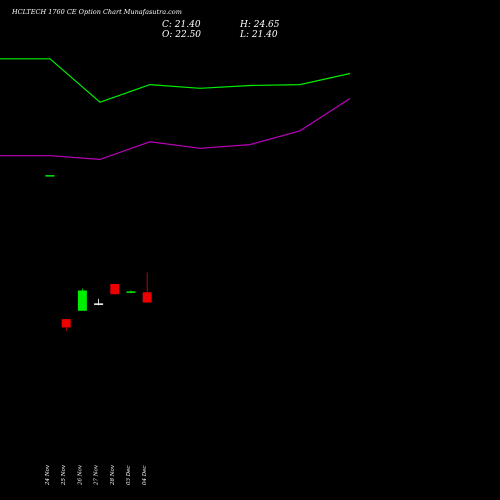 Image resolution: width=500 pixels, height=500 pixels. What do you see at coordinates (64, 475) in the screenshot?
I see `x-tick-label: 25 Nov` at bounding box center [64, 475].